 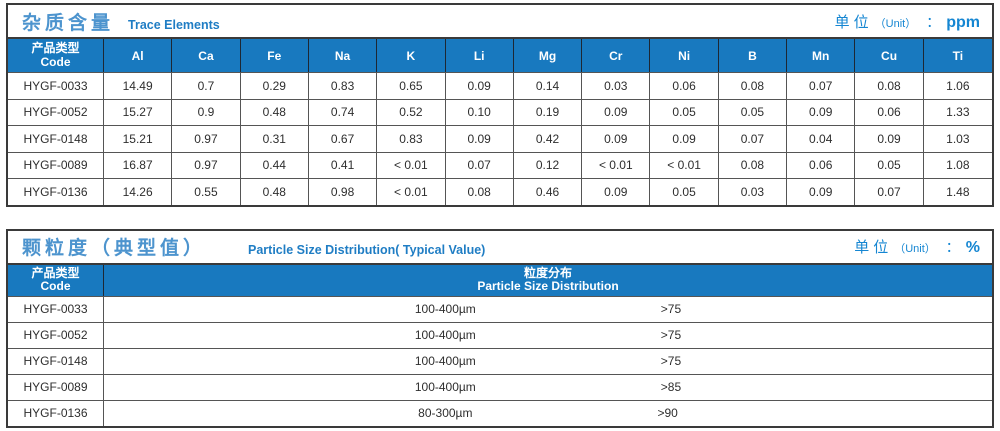 I want to click on code-header-en: Code, so click(x=55, y=61).